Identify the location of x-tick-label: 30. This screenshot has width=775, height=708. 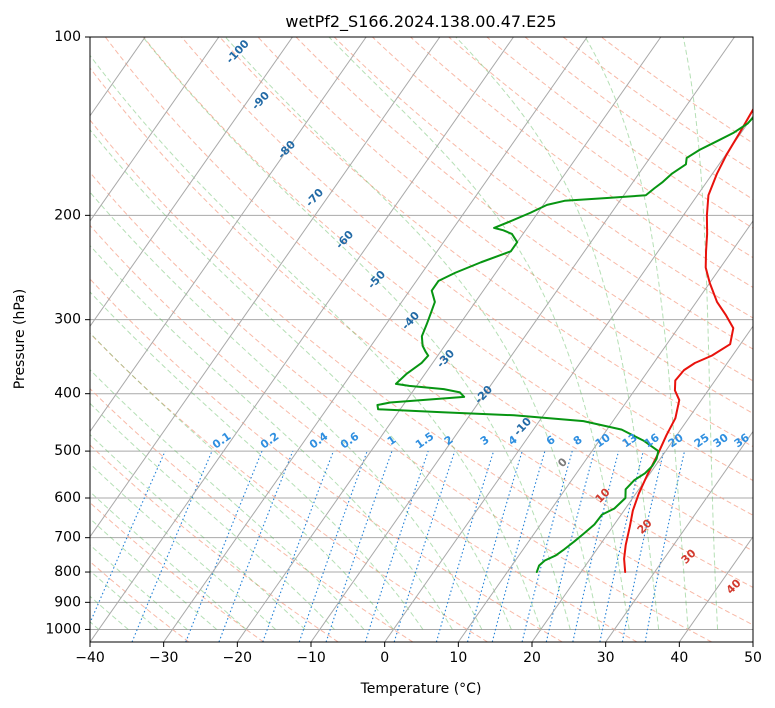
(606, 658).